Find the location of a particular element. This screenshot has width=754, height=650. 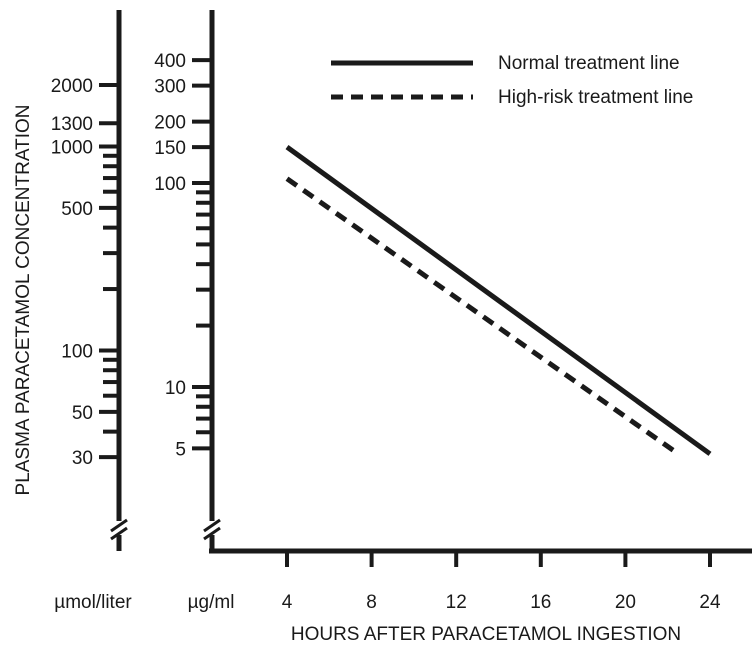

x-tick-label: 24 is located at coordinates (710, 602).